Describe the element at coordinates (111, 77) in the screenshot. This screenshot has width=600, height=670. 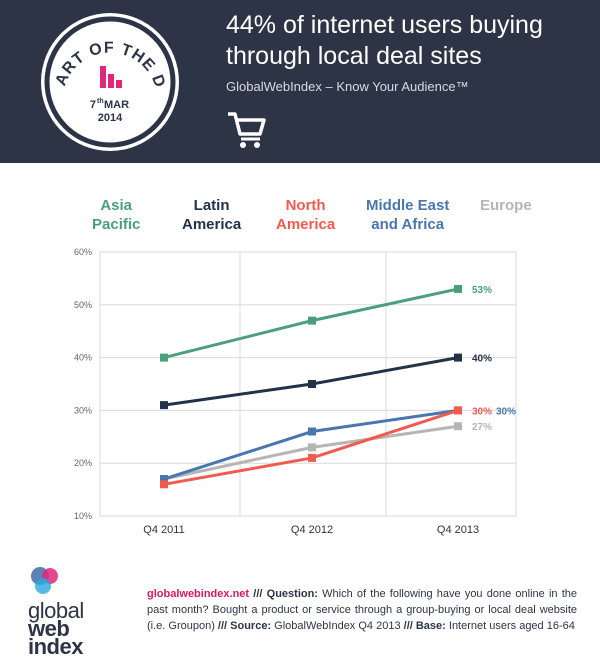
I see `bar-chart-icon` at that location.